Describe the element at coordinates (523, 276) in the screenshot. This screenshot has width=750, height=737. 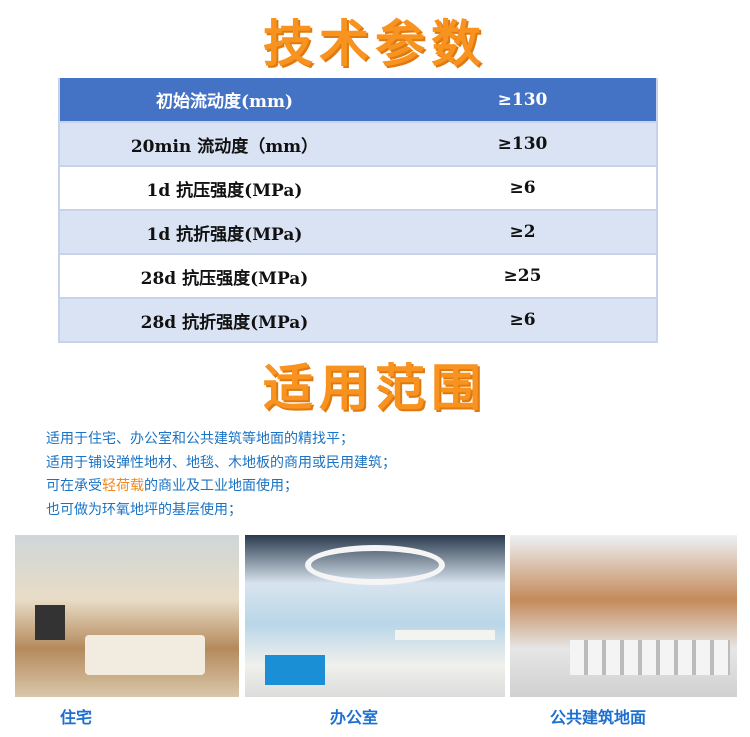
I see `param-value: ≥25` at that location.